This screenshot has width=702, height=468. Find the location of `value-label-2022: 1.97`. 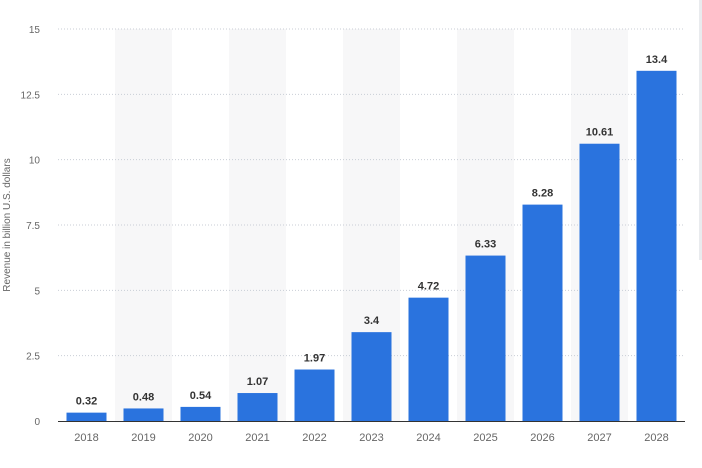

value-label-2022: 1.97 is located at coordinates (314, 359).